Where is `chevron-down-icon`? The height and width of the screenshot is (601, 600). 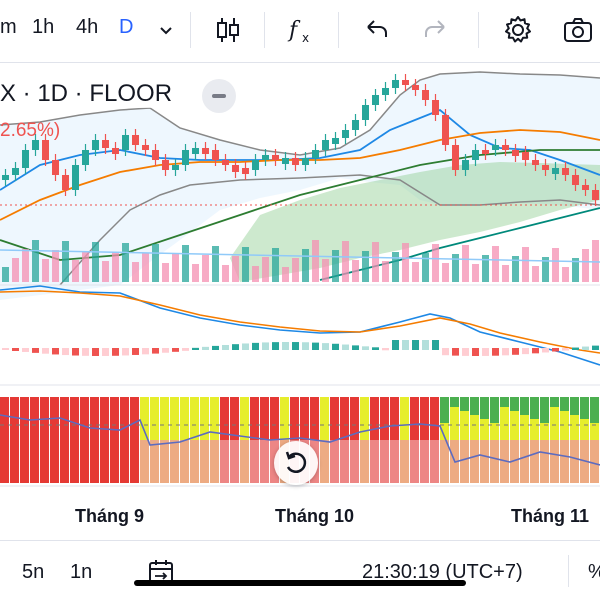 chevron-down-icon is located at coordinates (166, 30).